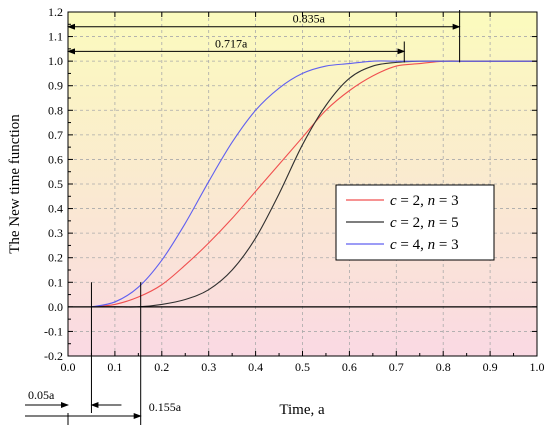 This screenshot has width=550, height=430. Describe the element at coordinates (55, 258) in the screenshot. I see `y-tick-label: 0.2` at that location.